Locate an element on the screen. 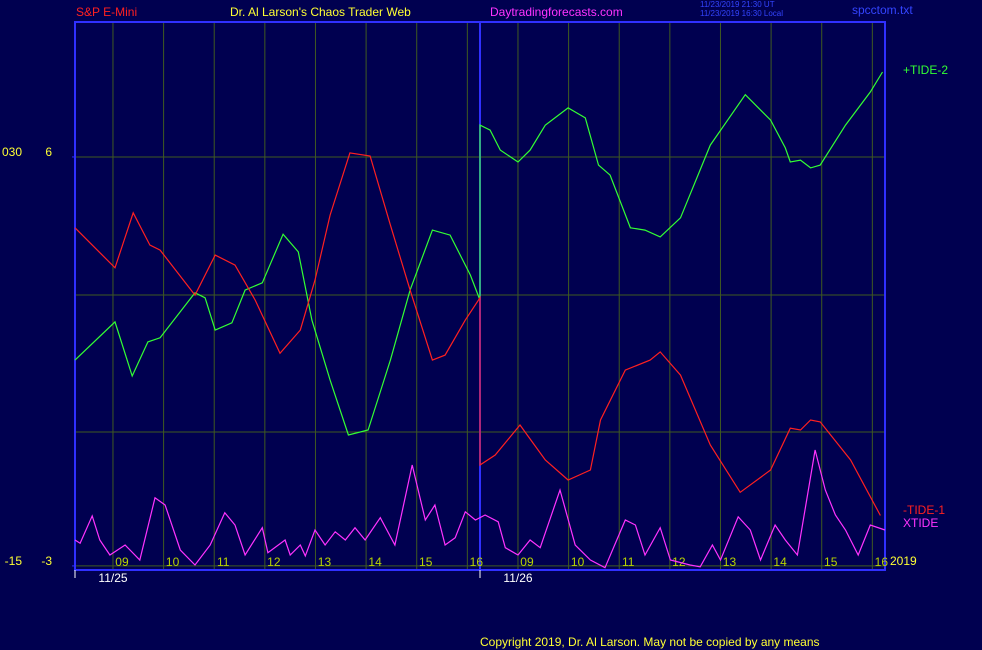  legend-label: +TIDE-2 is located at coordinates (925, 70).